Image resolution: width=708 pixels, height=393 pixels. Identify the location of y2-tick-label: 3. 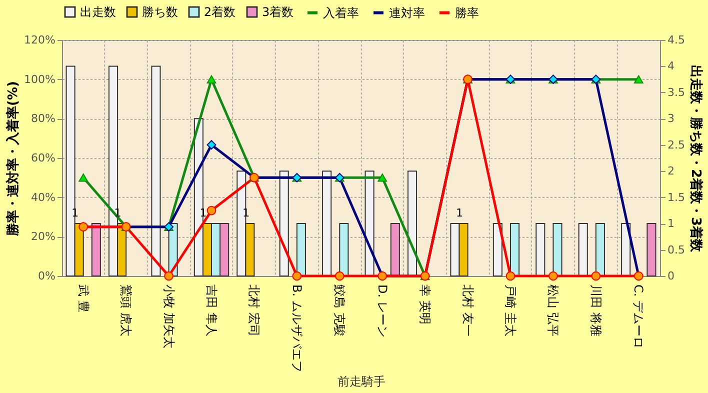
(671, 119).